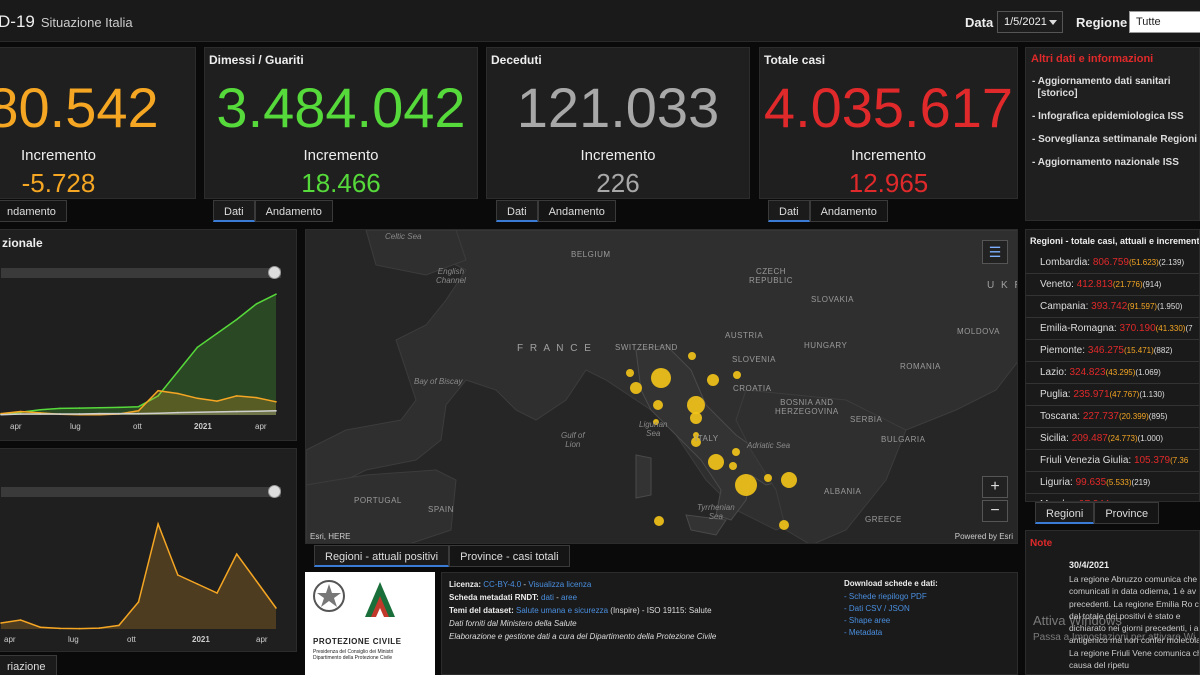  What do you see at coordinates (1112, 351) in the screenshot?
I see `region-row: Piemonte: 346.275(15.471)(882)` at bounding box center [1112, 351].